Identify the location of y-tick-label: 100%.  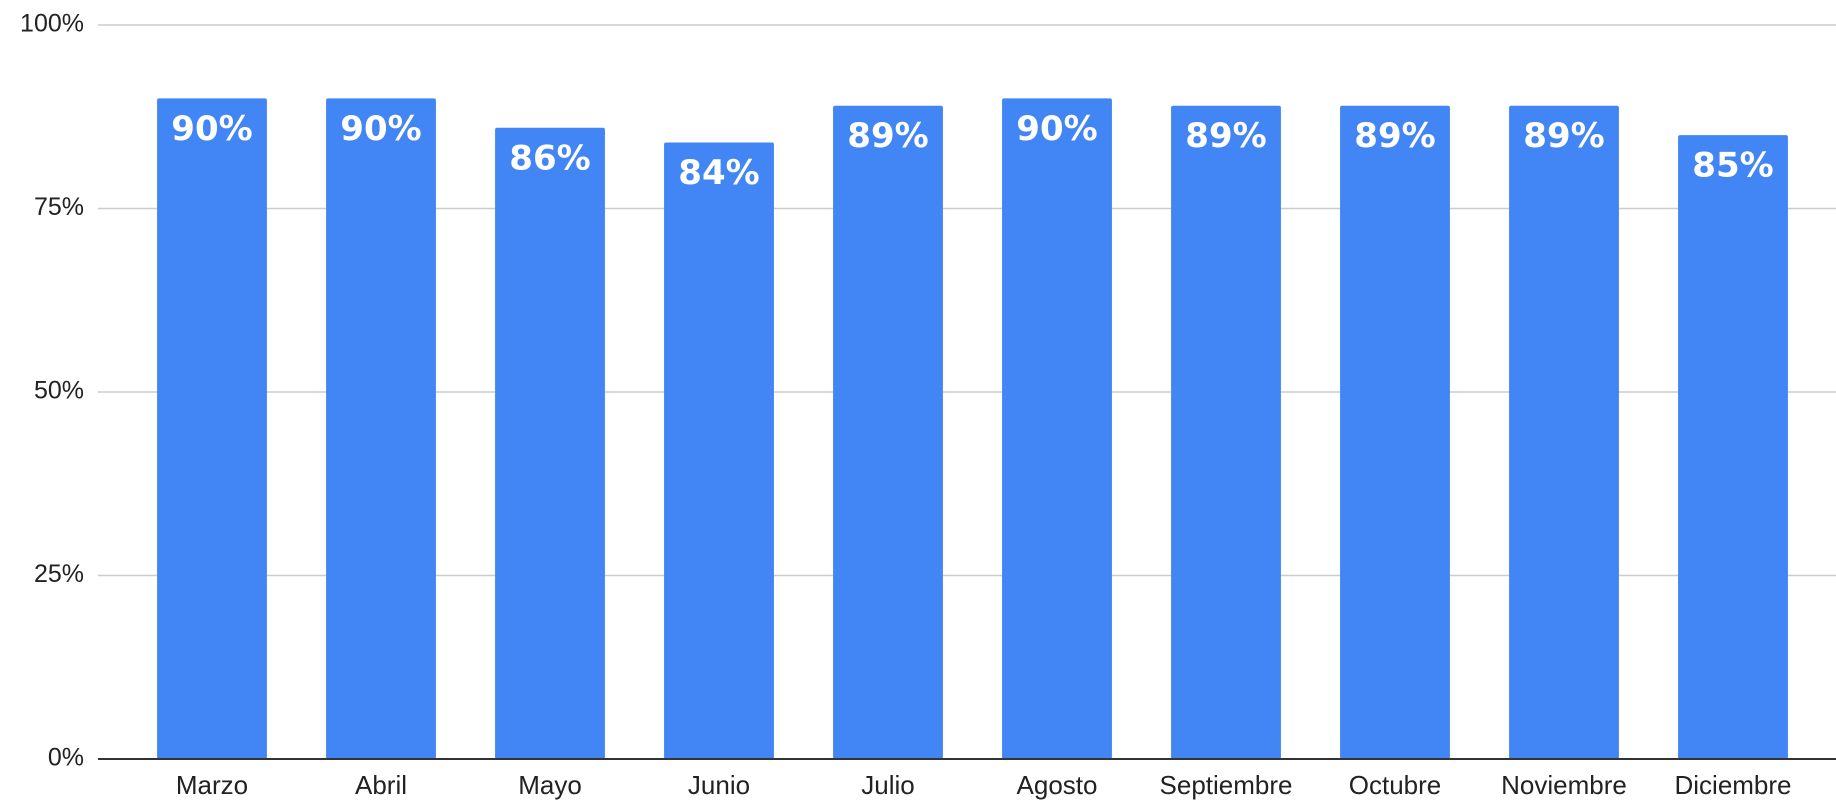
(52, 24).